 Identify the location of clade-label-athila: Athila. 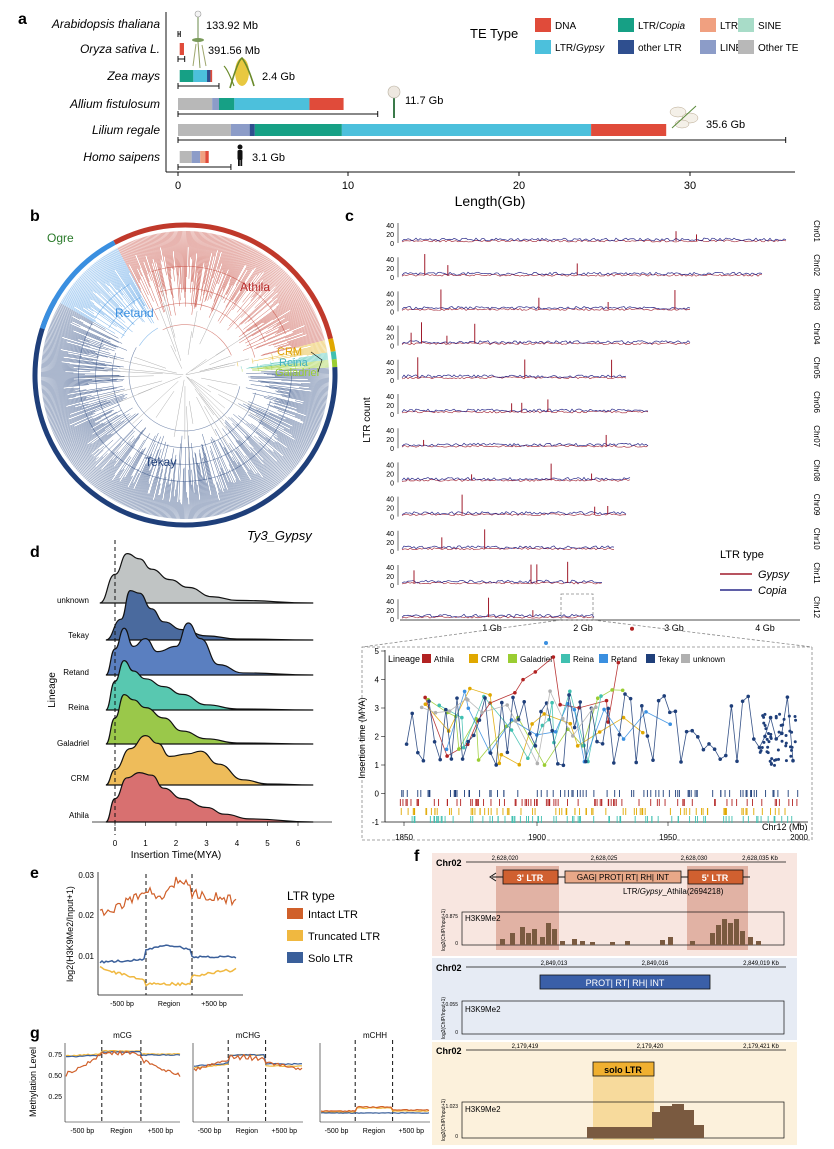
(255, 287).